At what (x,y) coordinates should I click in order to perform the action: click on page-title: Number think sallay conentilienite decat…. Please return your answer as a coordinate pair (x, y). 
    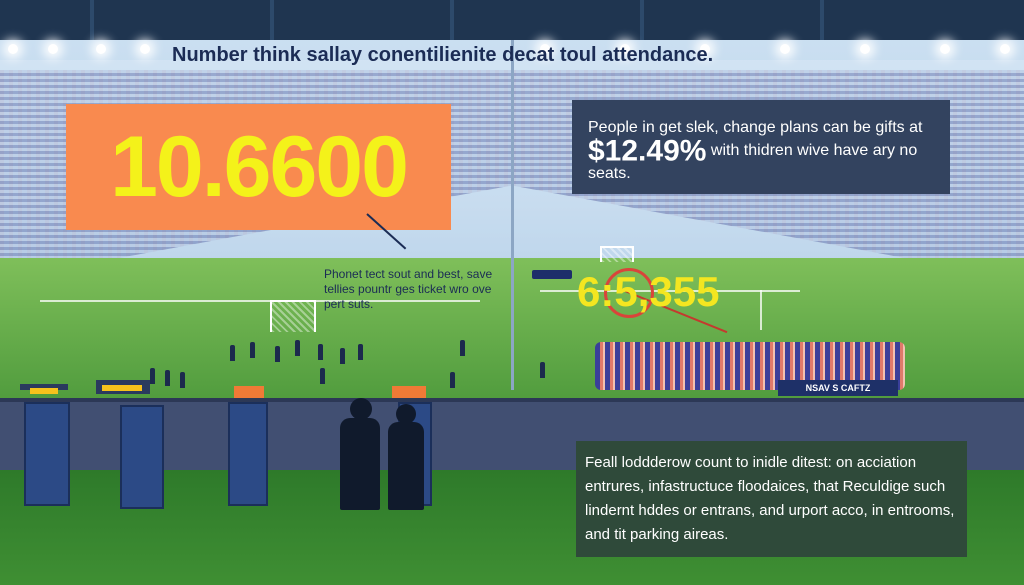
    Looking at the image, I should click on (443, 55).